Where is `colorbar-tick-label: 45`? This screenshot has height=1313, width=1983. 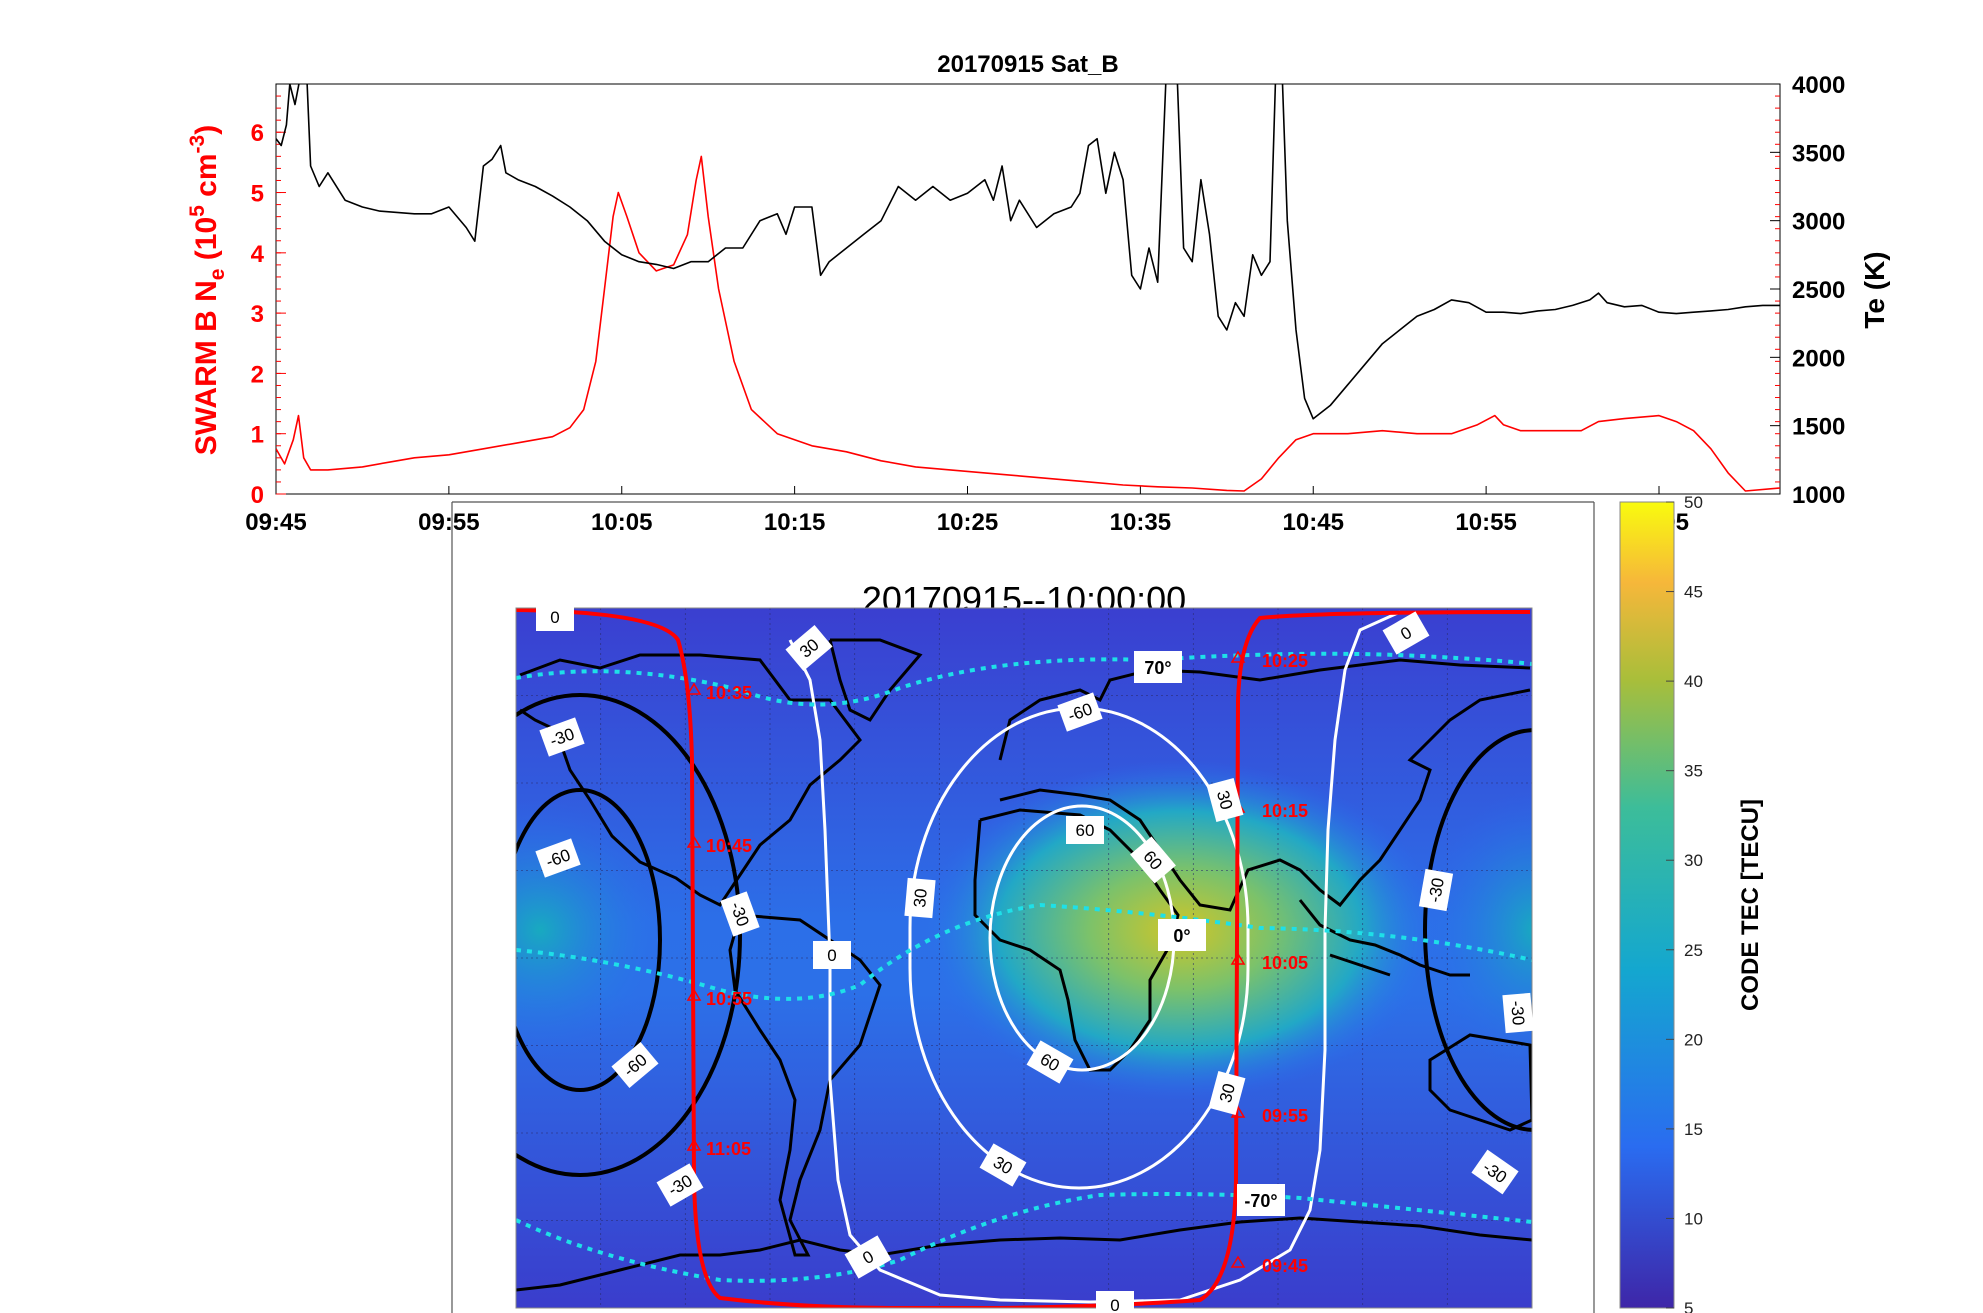 colorbar-tick-label: 45 is located at coordinates (1693, 592).